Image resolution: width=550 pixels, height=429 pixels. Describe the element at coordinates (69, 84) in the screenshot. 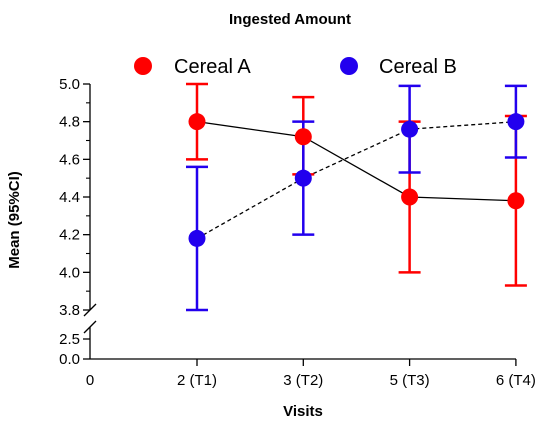

I see `y-tick-label: 5.0` at that location.